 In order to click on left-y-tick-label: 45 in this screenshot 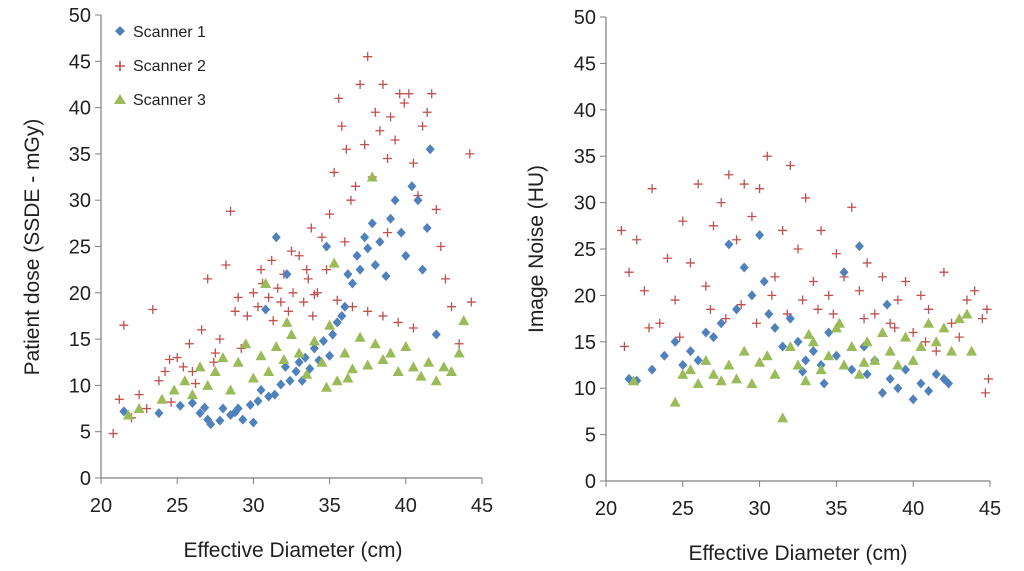, I will do `click(80, 62)`.